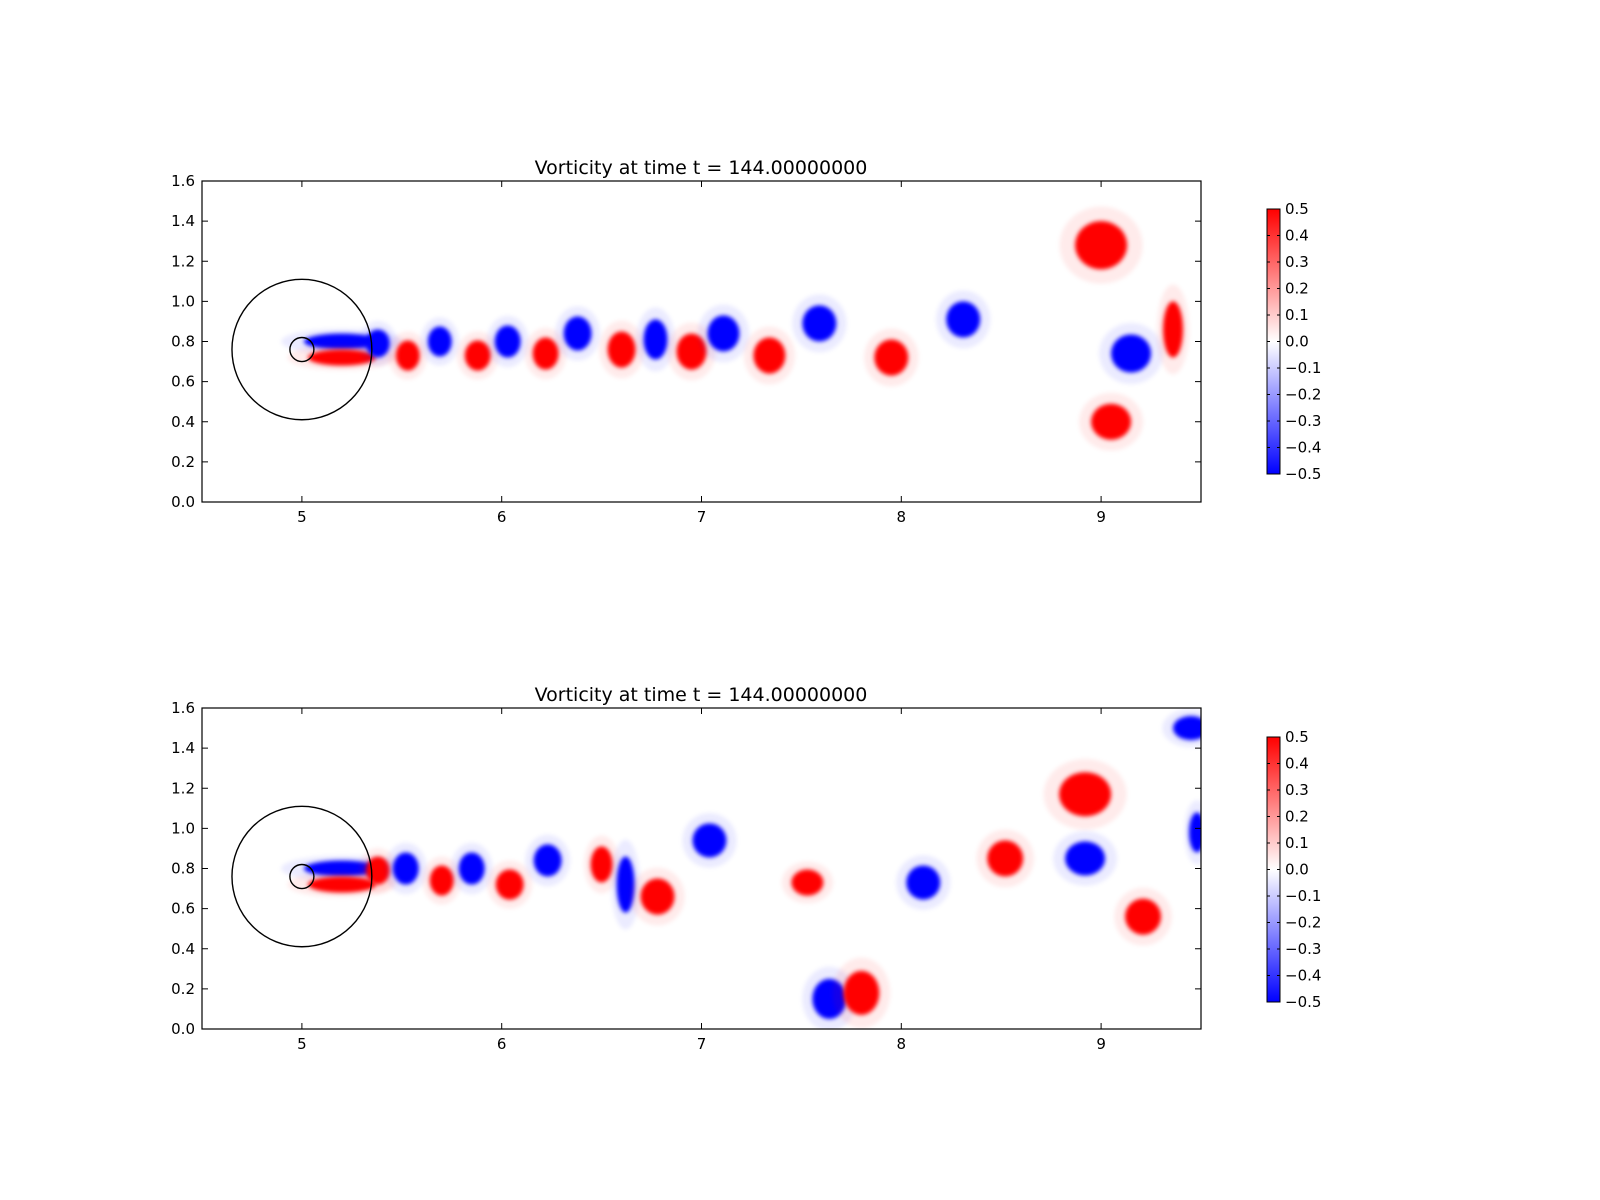  What do you see at coordinates (502, 1044) in the screenshot?
I see `x-tick-label: 6` at bounding box center [502, 1044].